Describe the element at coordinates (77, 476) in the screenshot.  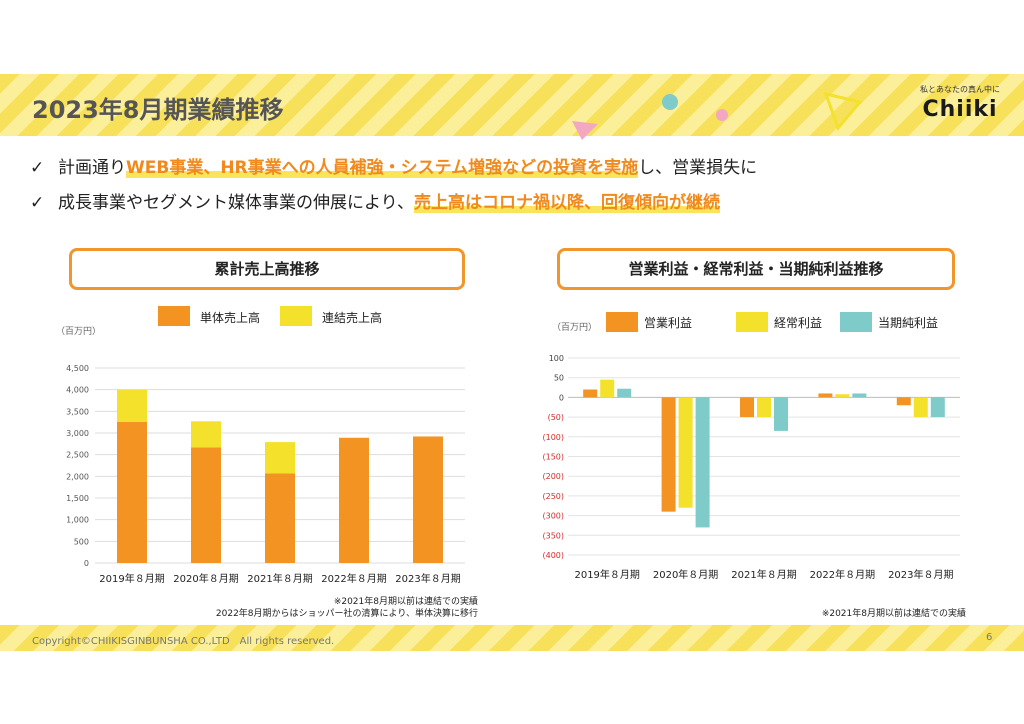
I see `y-tick-label: 2,000` at that location.